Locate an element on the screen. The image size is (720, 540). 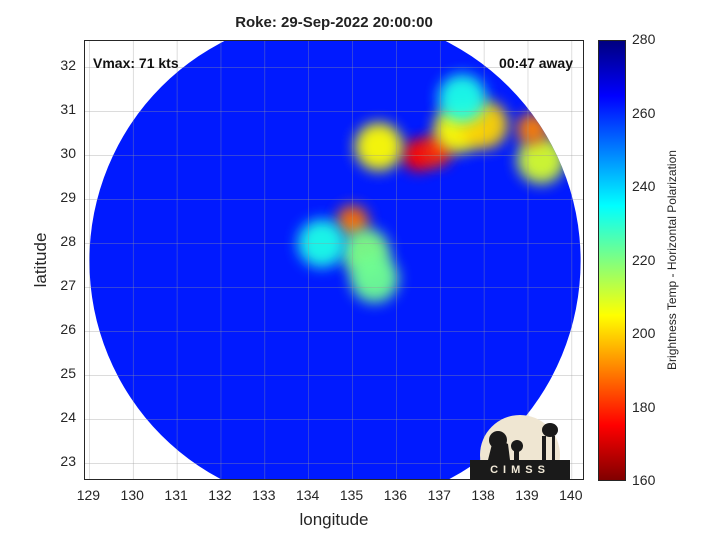
x-tick-label: 140 is located at coordinates (571, 495).